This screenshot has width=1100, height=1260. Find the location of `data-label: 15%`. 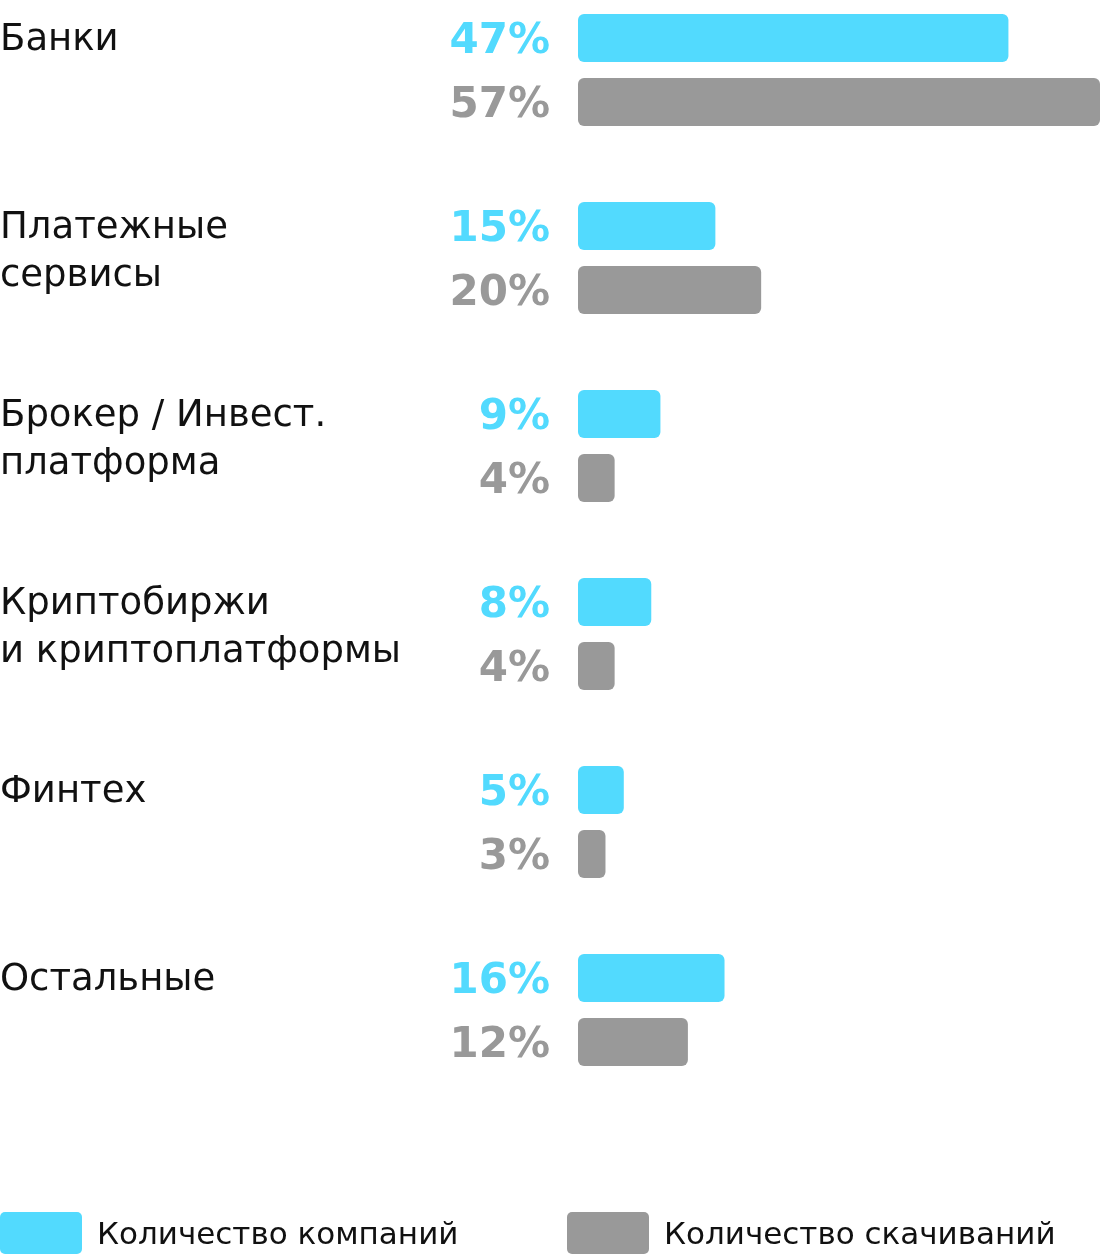

data-label: 15% is located at coordinates (499, 226).